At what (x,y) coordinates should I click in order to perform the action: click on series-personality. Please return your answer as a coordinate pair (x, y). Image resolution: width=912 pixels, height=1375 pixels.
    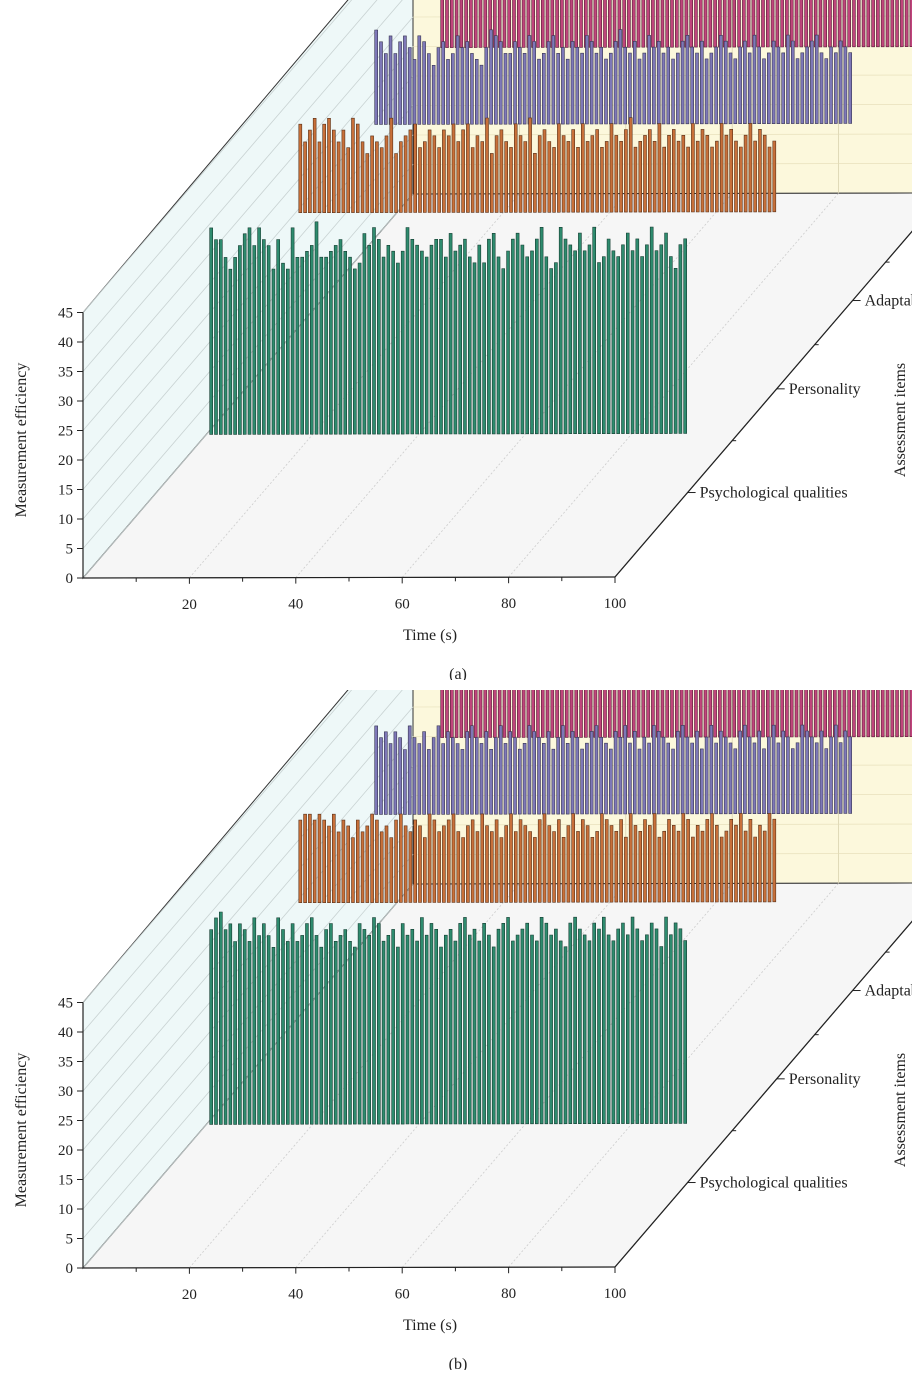
    Looking at the image, I should click on (537, 858).